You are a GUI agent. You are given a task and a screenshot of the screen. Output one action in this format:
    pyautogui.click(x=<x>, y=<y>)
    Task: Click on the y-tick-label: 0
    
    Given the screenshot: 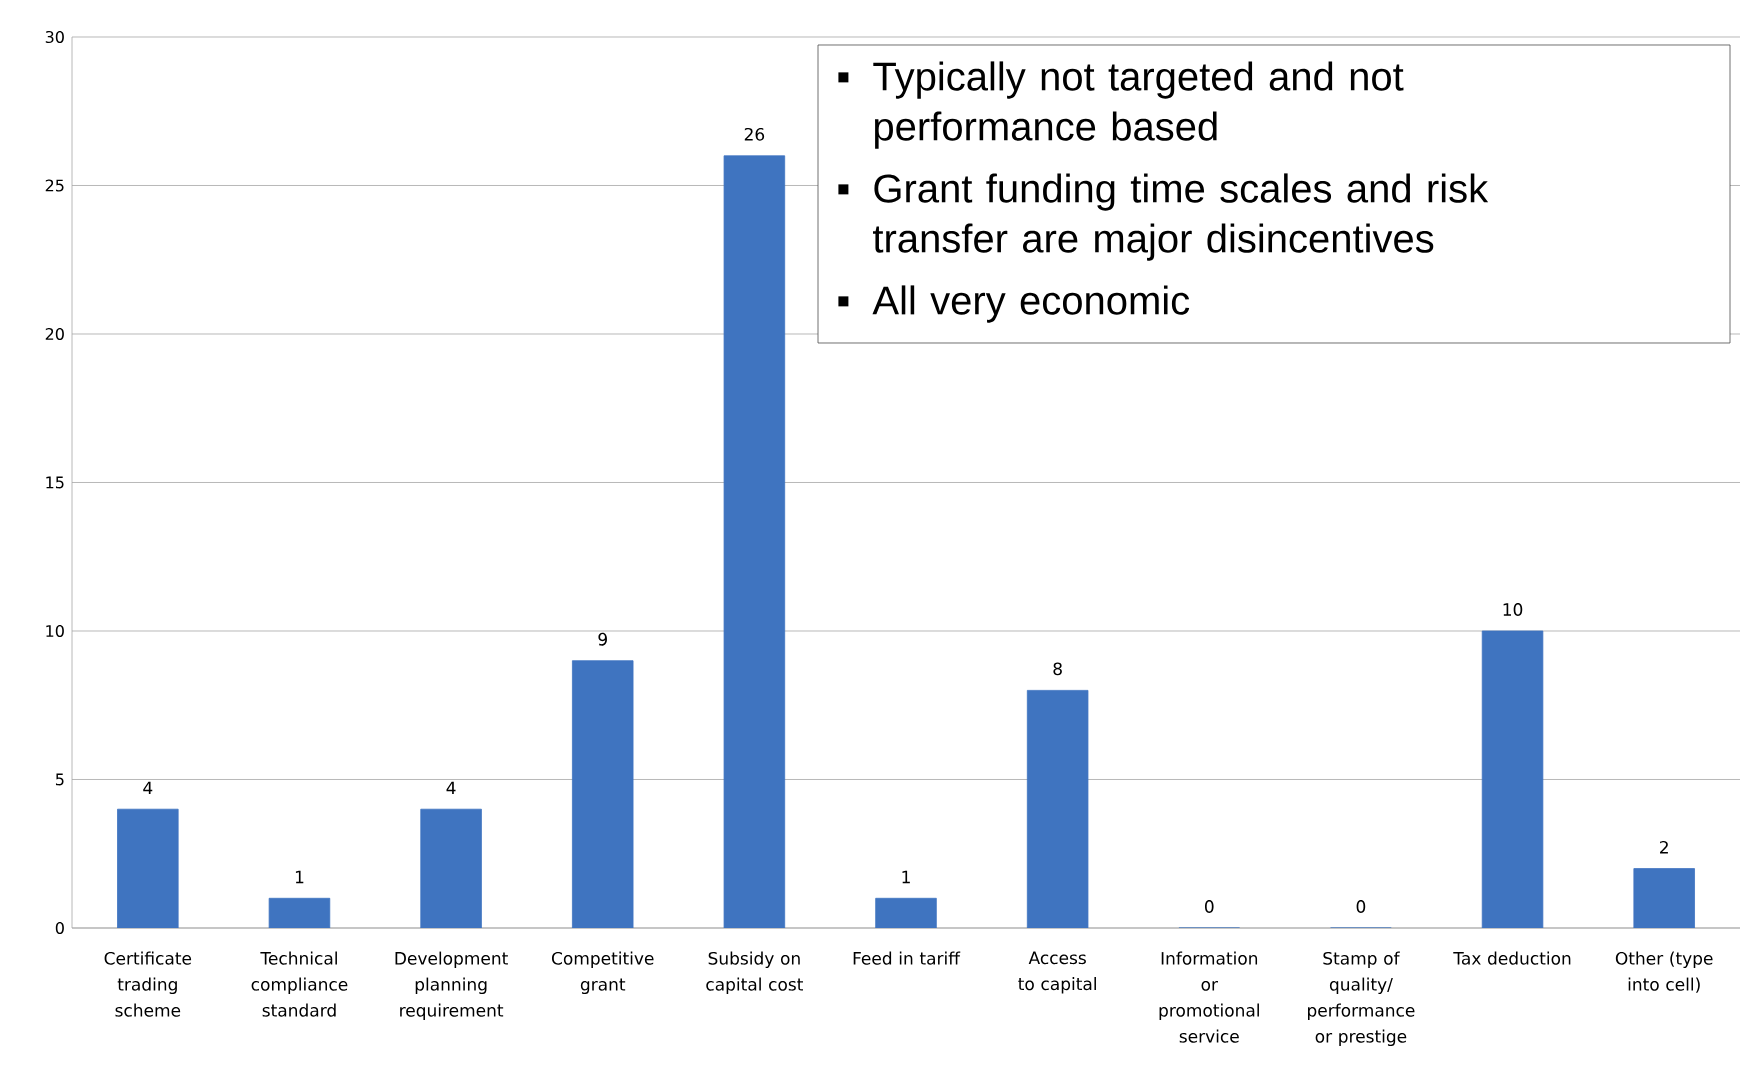 What is the action you would take?
    pyautogui.click(x=59, y=928)
    